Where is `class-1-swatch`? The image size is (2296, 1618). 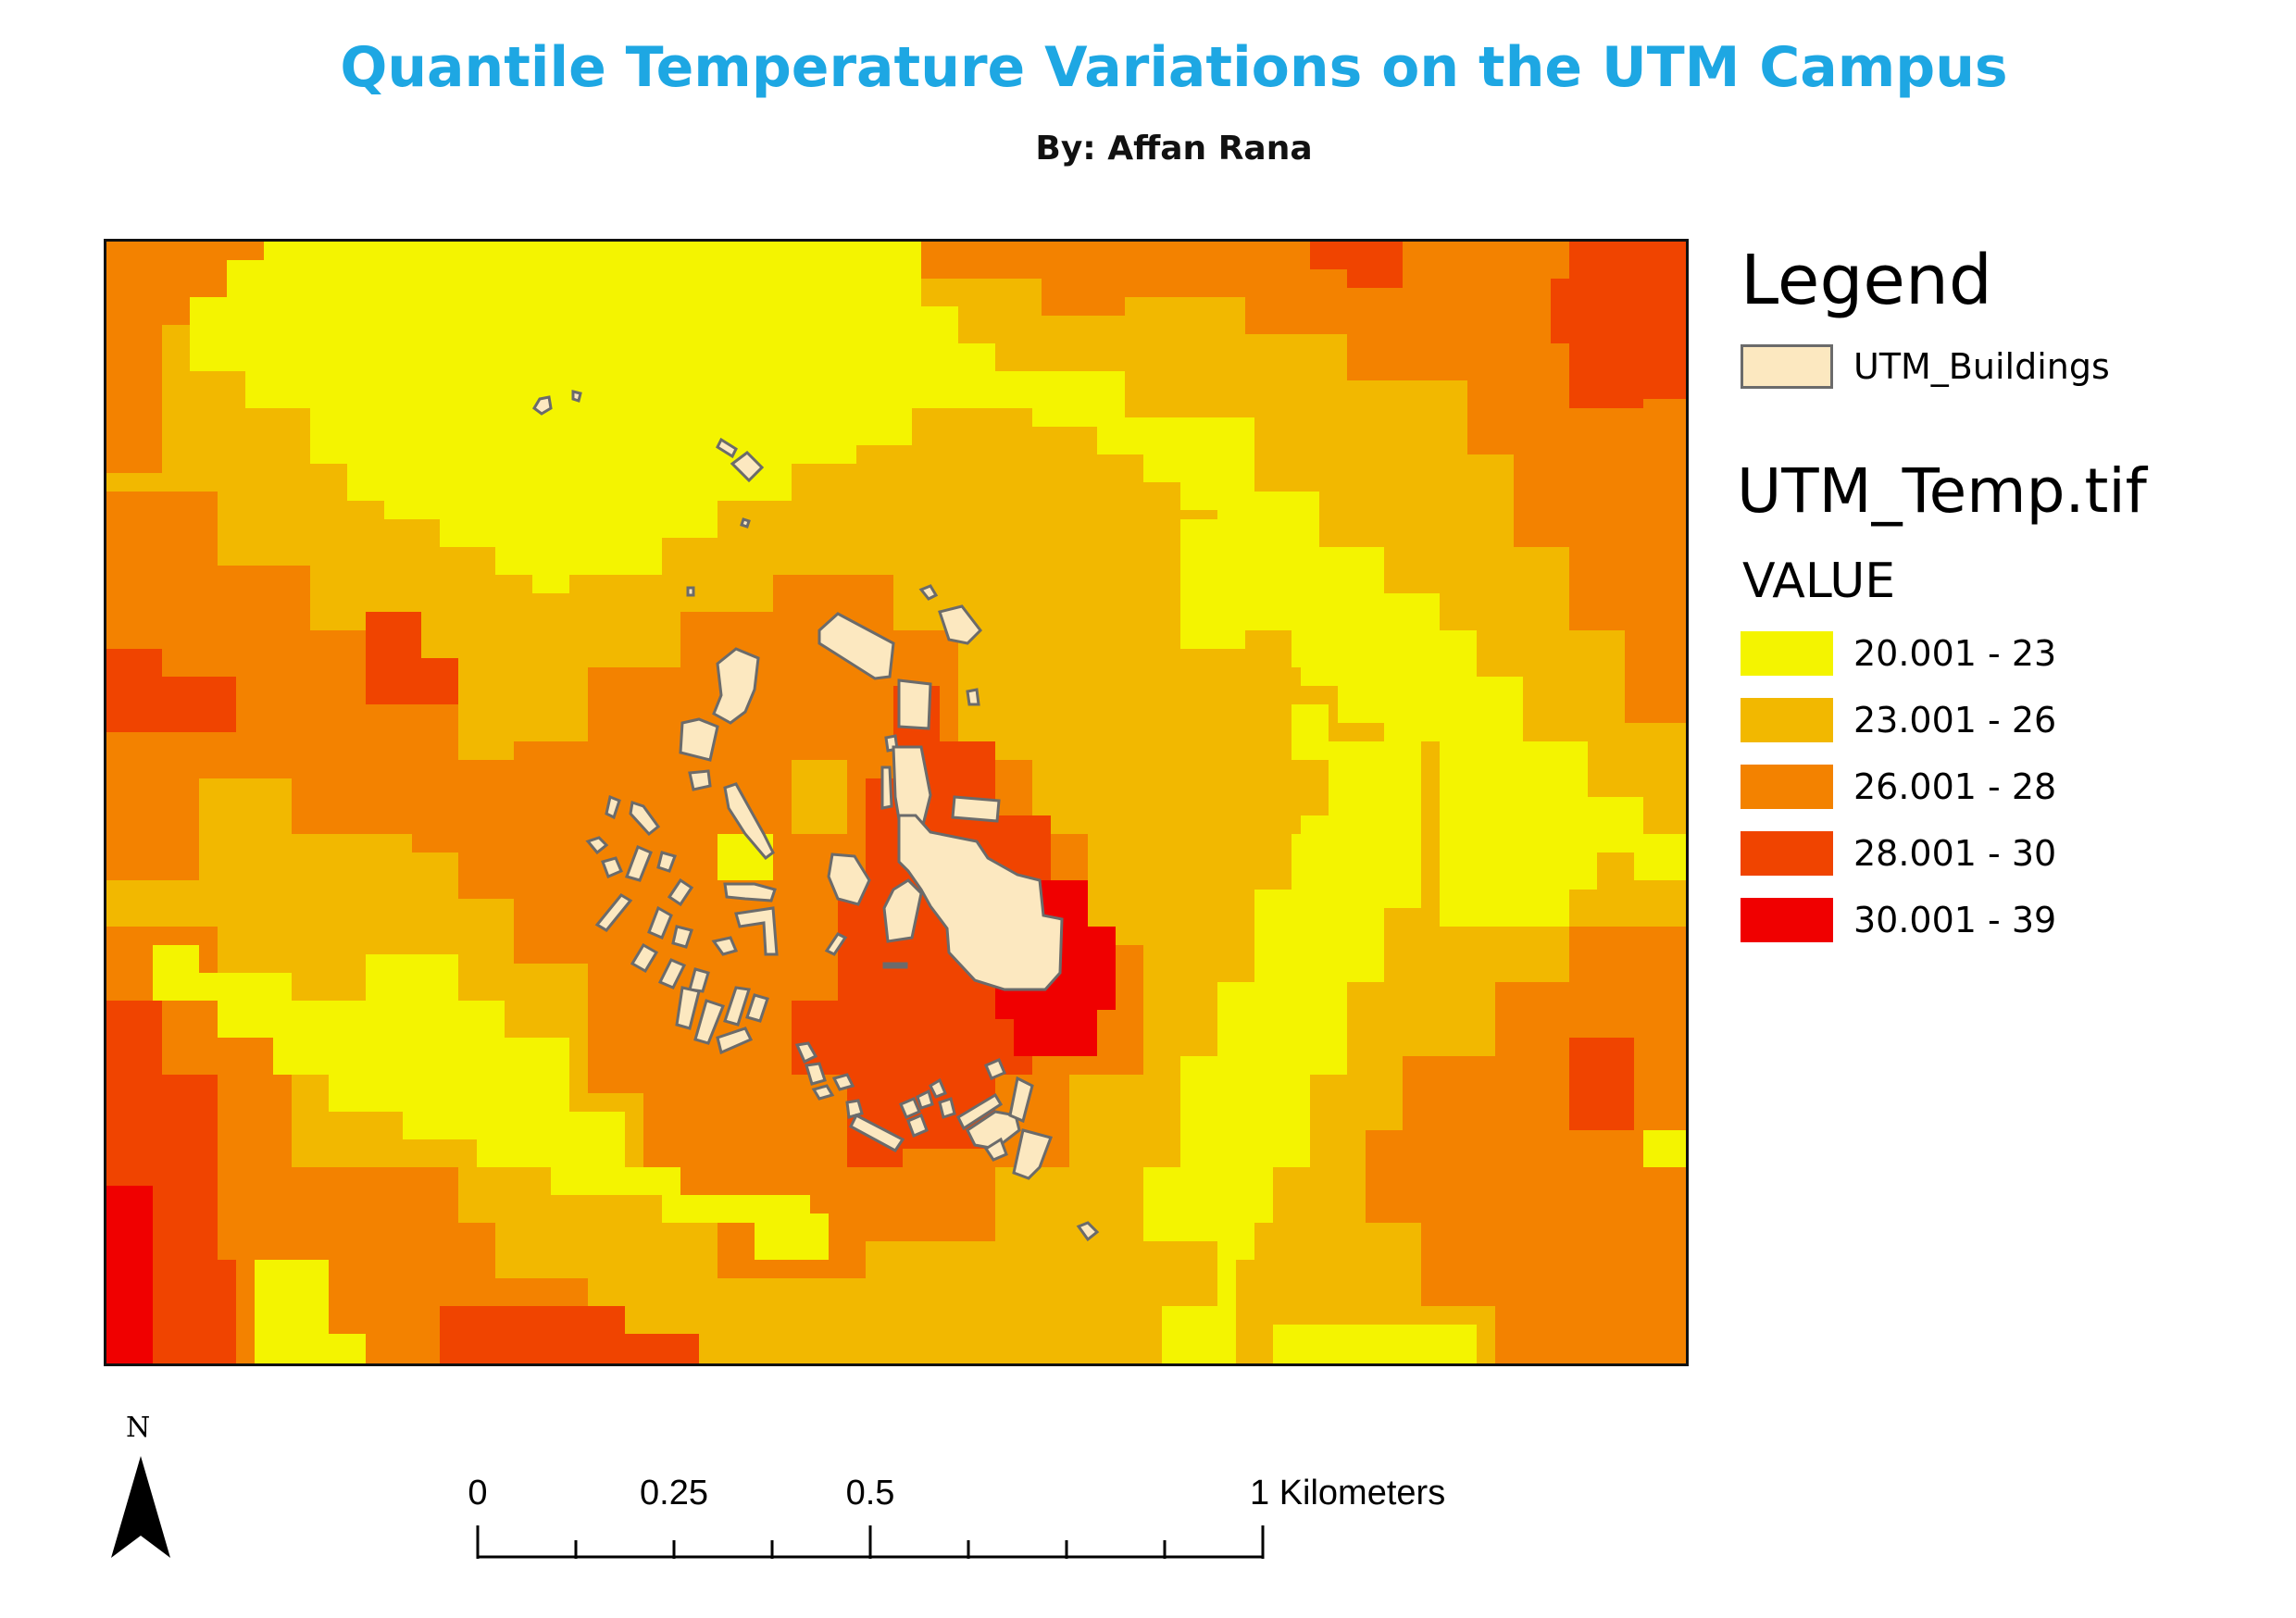 class-1-swatch is located at coordinates (1787, 653).